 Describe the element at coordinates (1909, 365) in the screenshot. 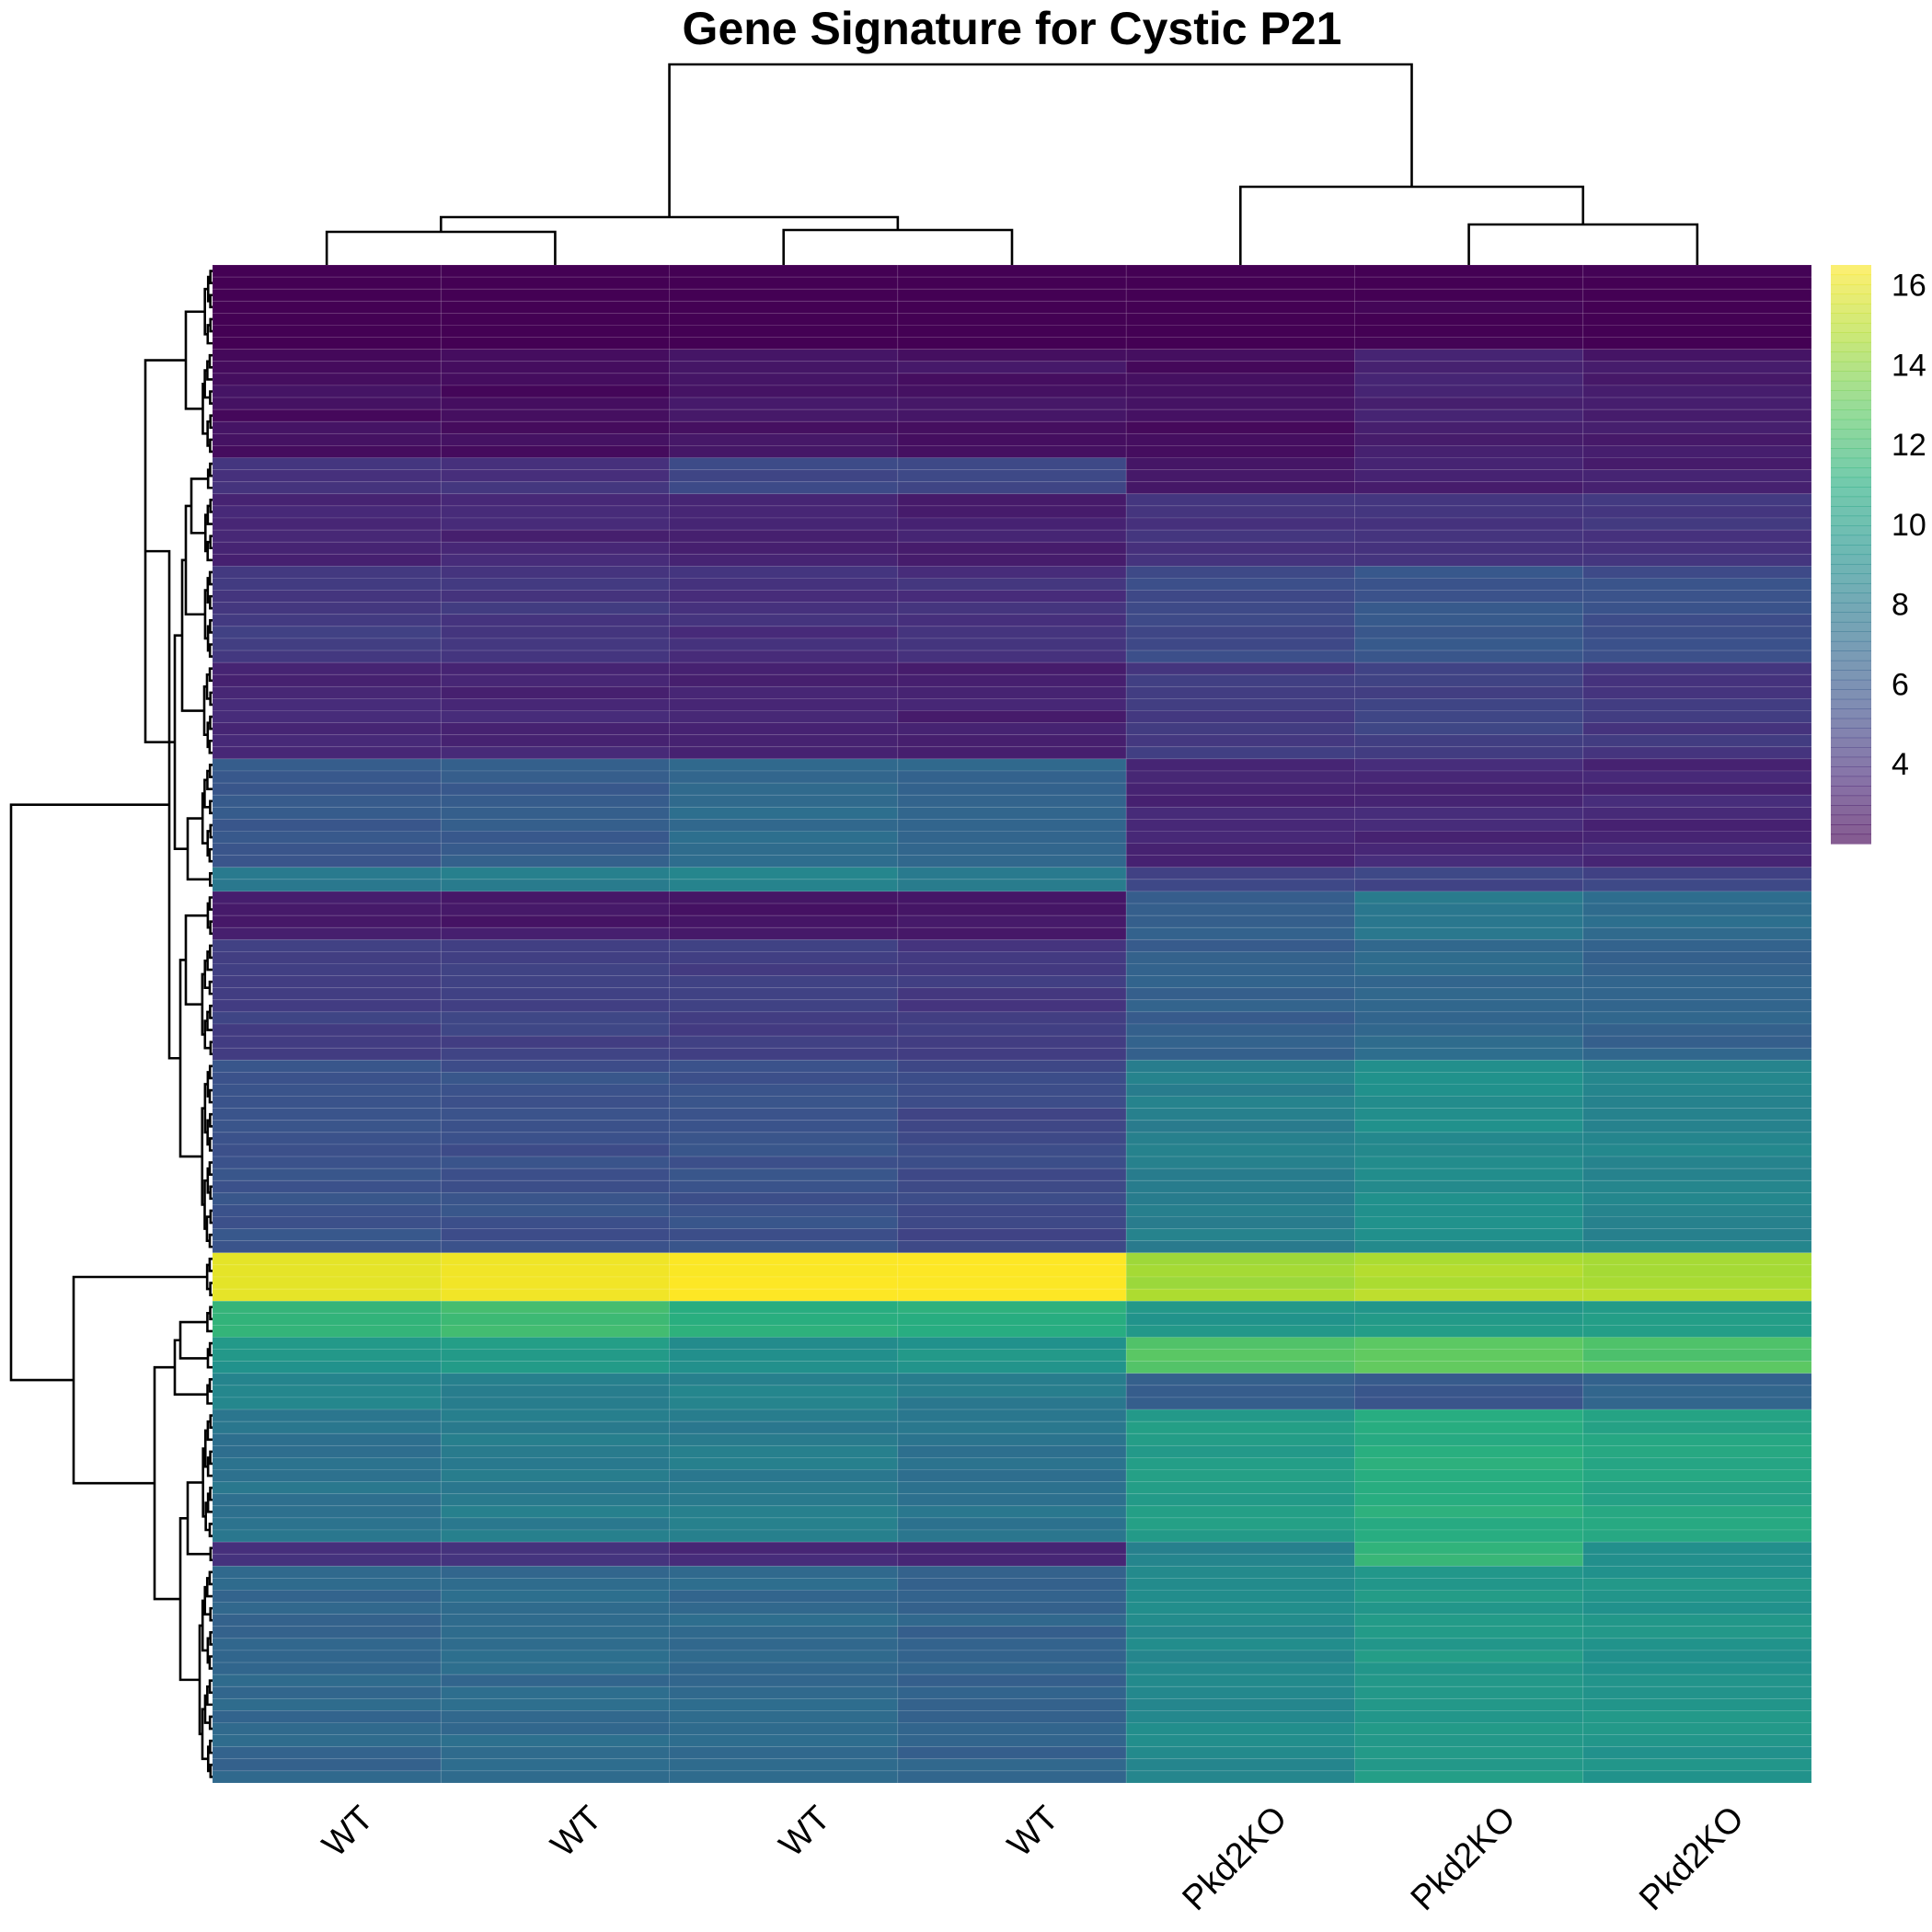

I see `legend-tick-label: 14` at that location.